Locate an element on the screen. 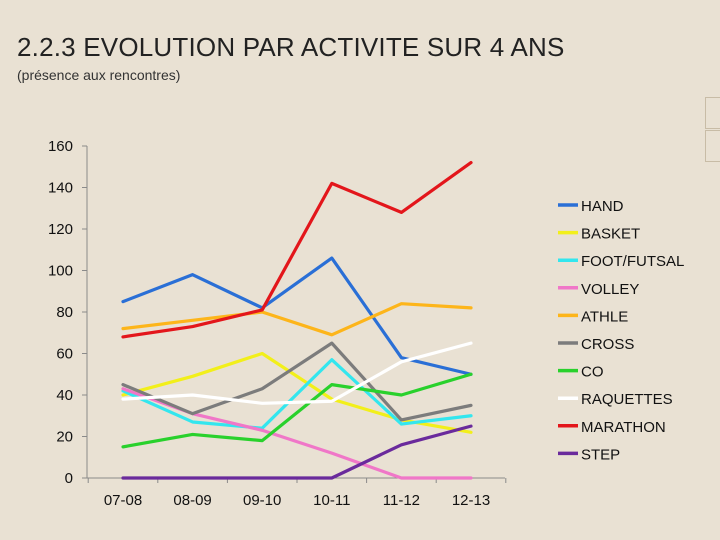 This screenshot has height=540, width=720. legend-label: HAND is located at coordinates (602, 206).